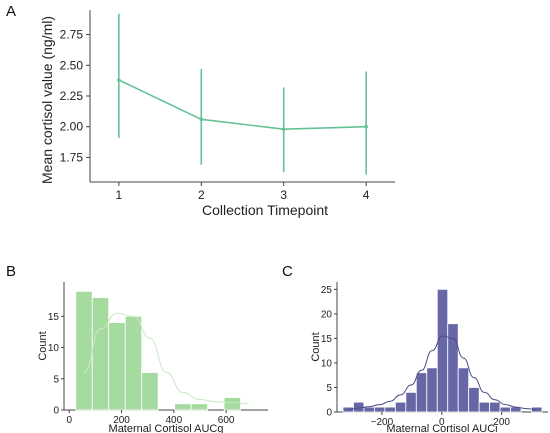 Image resolution: width=550 pixels, height=433 pixels. Describe the element at coordinates (72, 65) in the screenshot. I see `y-tick-label-a: 2.50` at that location.